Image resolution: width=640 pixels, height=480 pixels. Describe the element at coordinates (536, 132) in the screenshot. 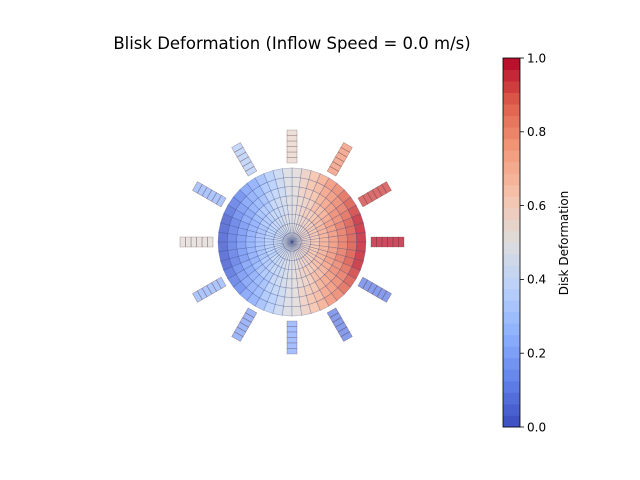

I see `colorbar-tick-label: 0.8` at that location.